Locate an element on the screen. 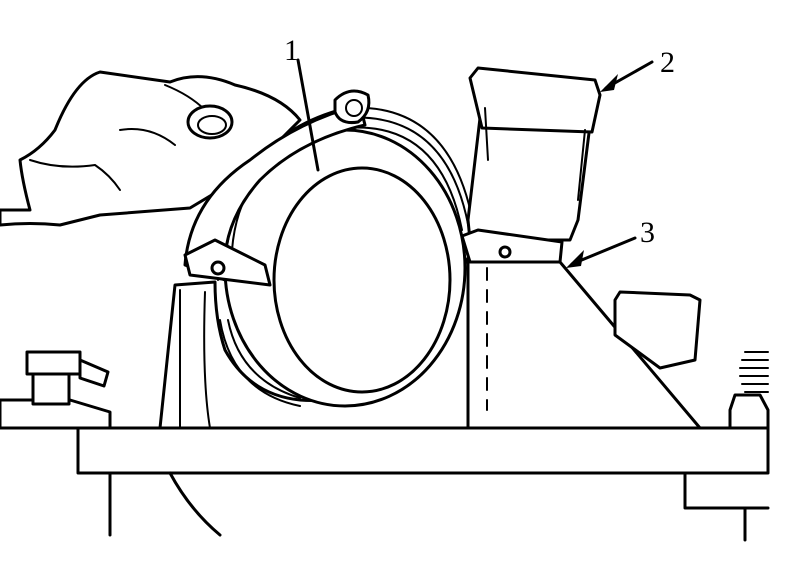  left-bolt is located at coordinates (56, 390).